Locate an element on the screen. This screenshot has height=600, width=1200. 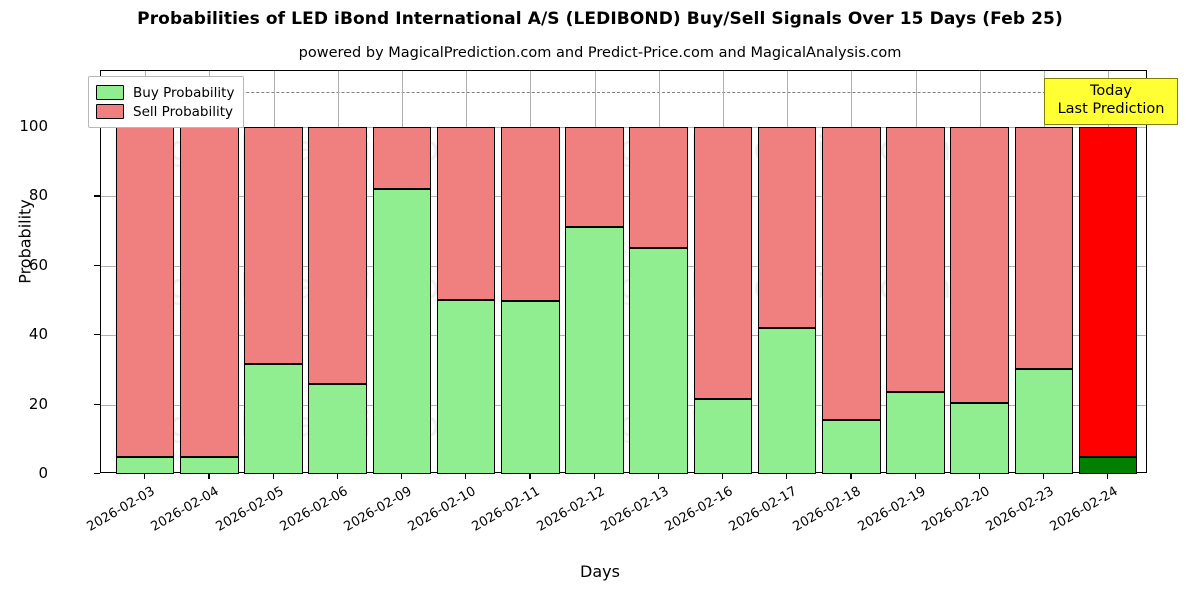
y-axis-tick-label: 60 is located at coordinates (38, 264).